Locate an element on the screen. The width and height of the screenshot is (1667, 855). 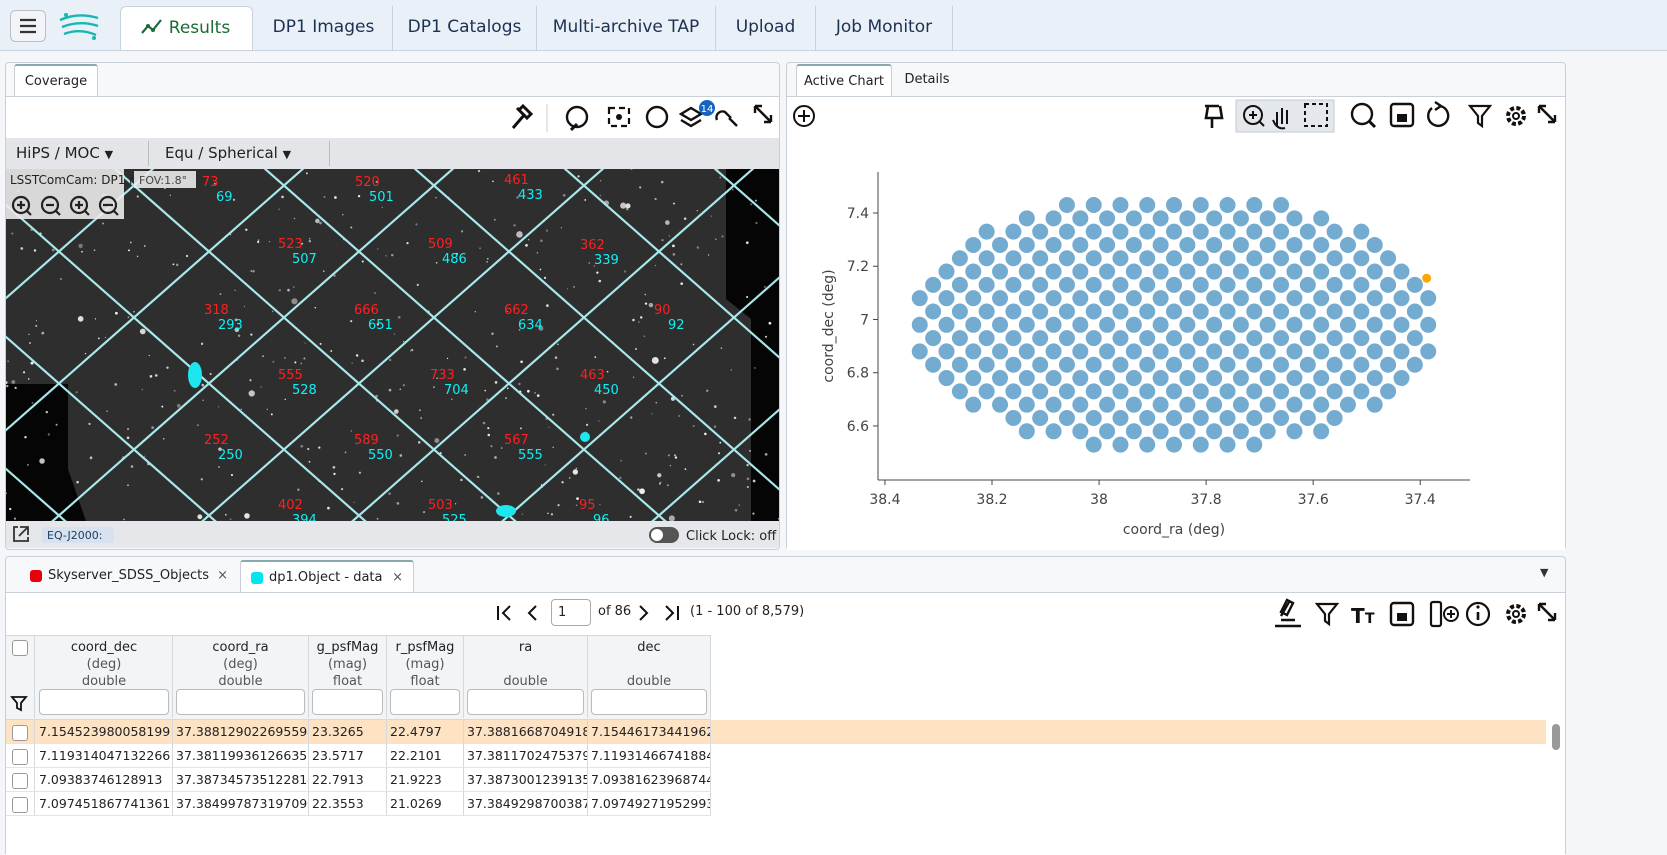
table-tab: dp1.Object - data × is located at coordinates (327, 576).